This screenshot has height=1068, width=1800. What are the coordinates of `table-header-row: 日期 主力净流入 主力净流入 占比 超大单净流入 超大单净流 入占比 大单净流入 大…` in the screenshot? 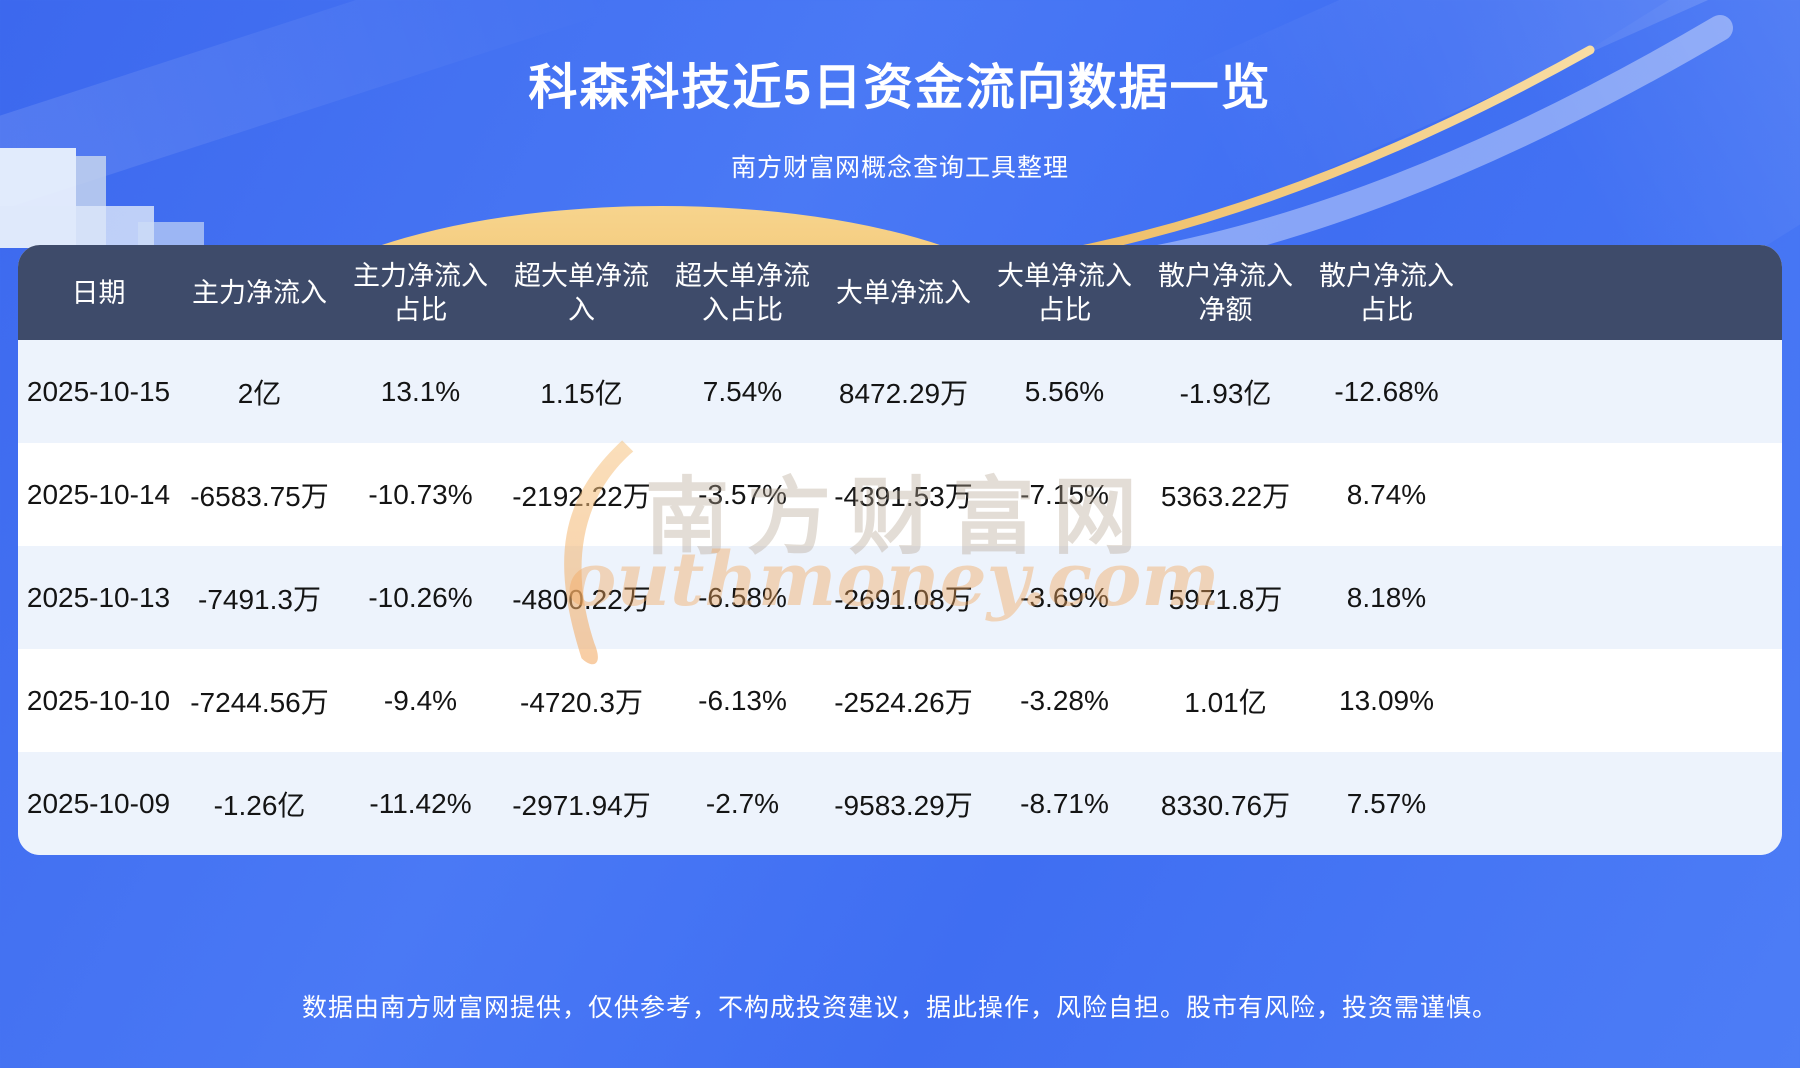 It's located at (900, 292).